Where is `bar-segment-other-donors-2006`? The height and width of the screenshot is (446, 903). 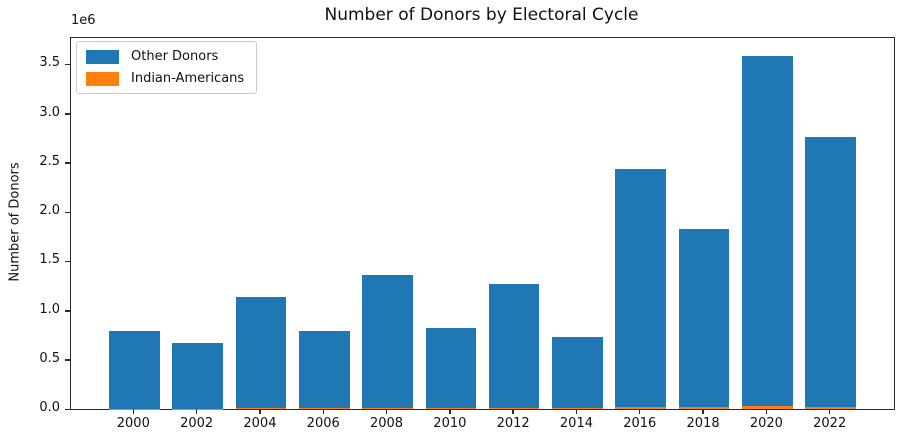 bar-segment-other-donors-2006 is located at coordinates (324, 370).